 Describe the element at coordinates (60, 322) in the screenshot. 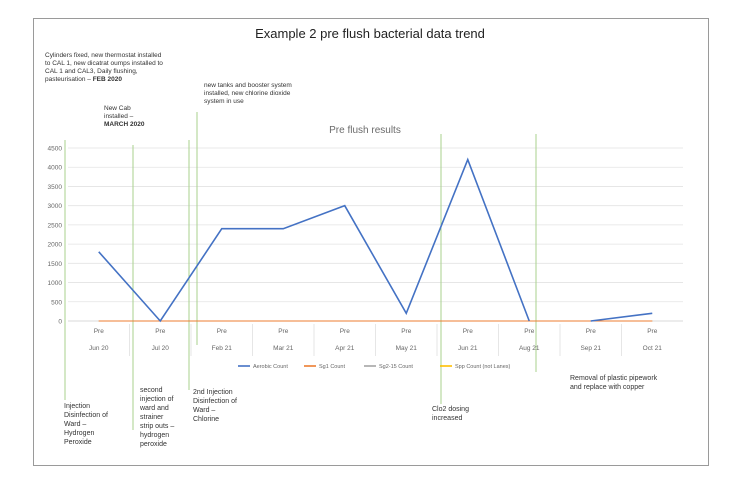

I see `y-tick-label: 0` at that location.